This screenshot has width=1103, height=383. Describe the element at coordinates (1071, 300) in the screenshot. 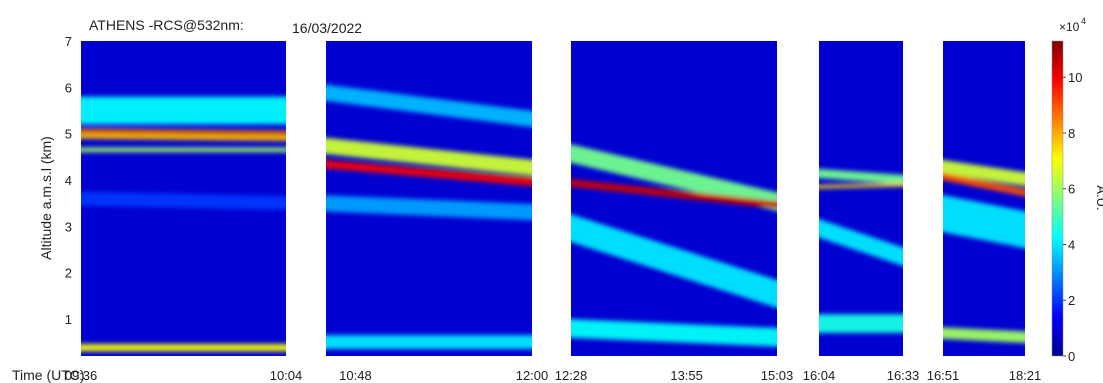

I see `colorbar-tick-label-1: 2` at that location.